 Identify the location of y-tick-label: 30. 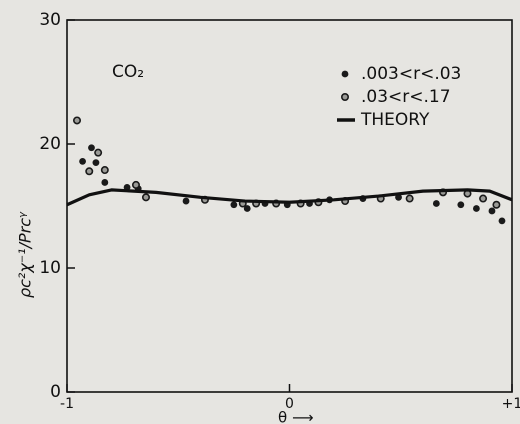
(50, 20).